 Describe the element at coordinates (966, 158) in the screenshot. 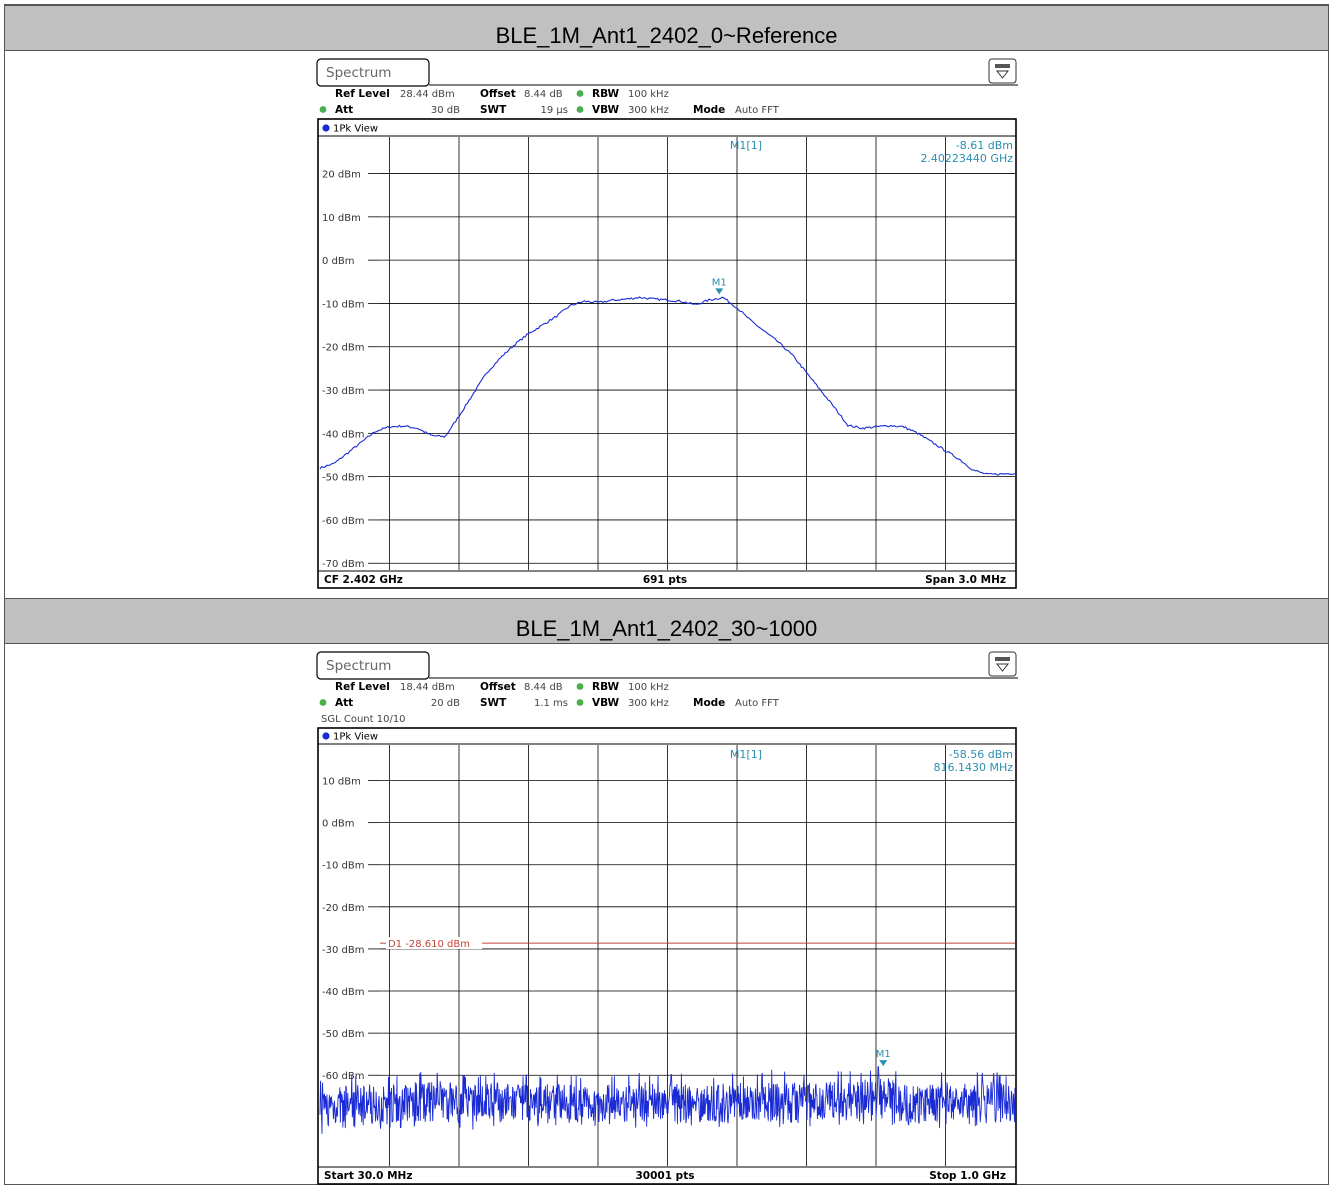

I see `marker-readout-freq: 2.40223440 GHz` at that location.